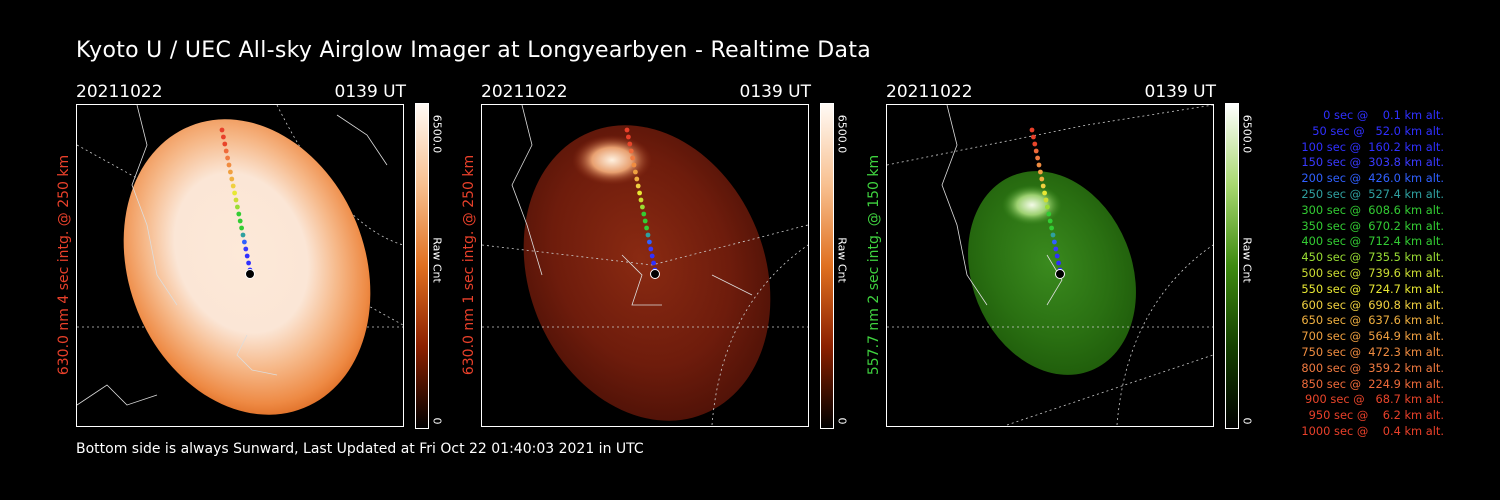  Describe the element at coordinates (1247, 260) in the screenshot. I see `panel-3-cbar-unit: Raw Cnt` at that location.